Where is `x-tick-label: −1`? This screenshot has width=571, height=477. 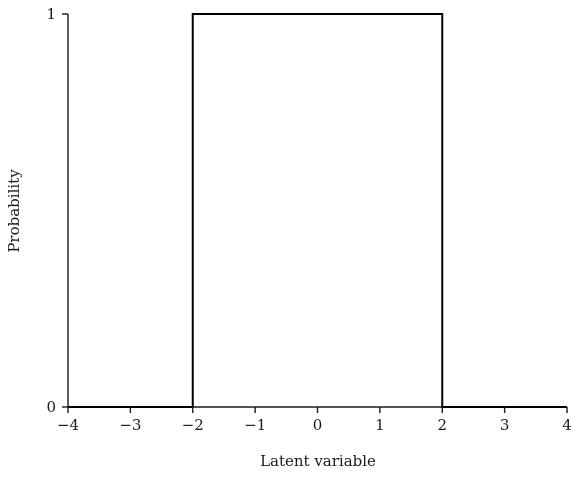 x-tick-label: −1 is located at coordinates (255, 425).